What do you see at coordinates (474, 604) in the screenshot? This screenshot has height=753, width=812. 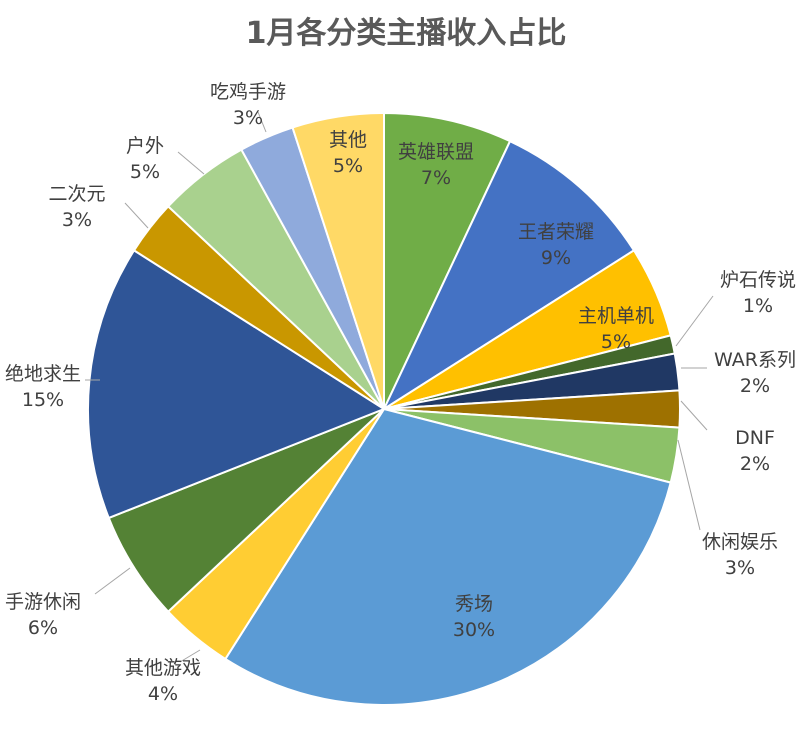 I see `slice-label: 秀场` at bounding box center [474, 604].